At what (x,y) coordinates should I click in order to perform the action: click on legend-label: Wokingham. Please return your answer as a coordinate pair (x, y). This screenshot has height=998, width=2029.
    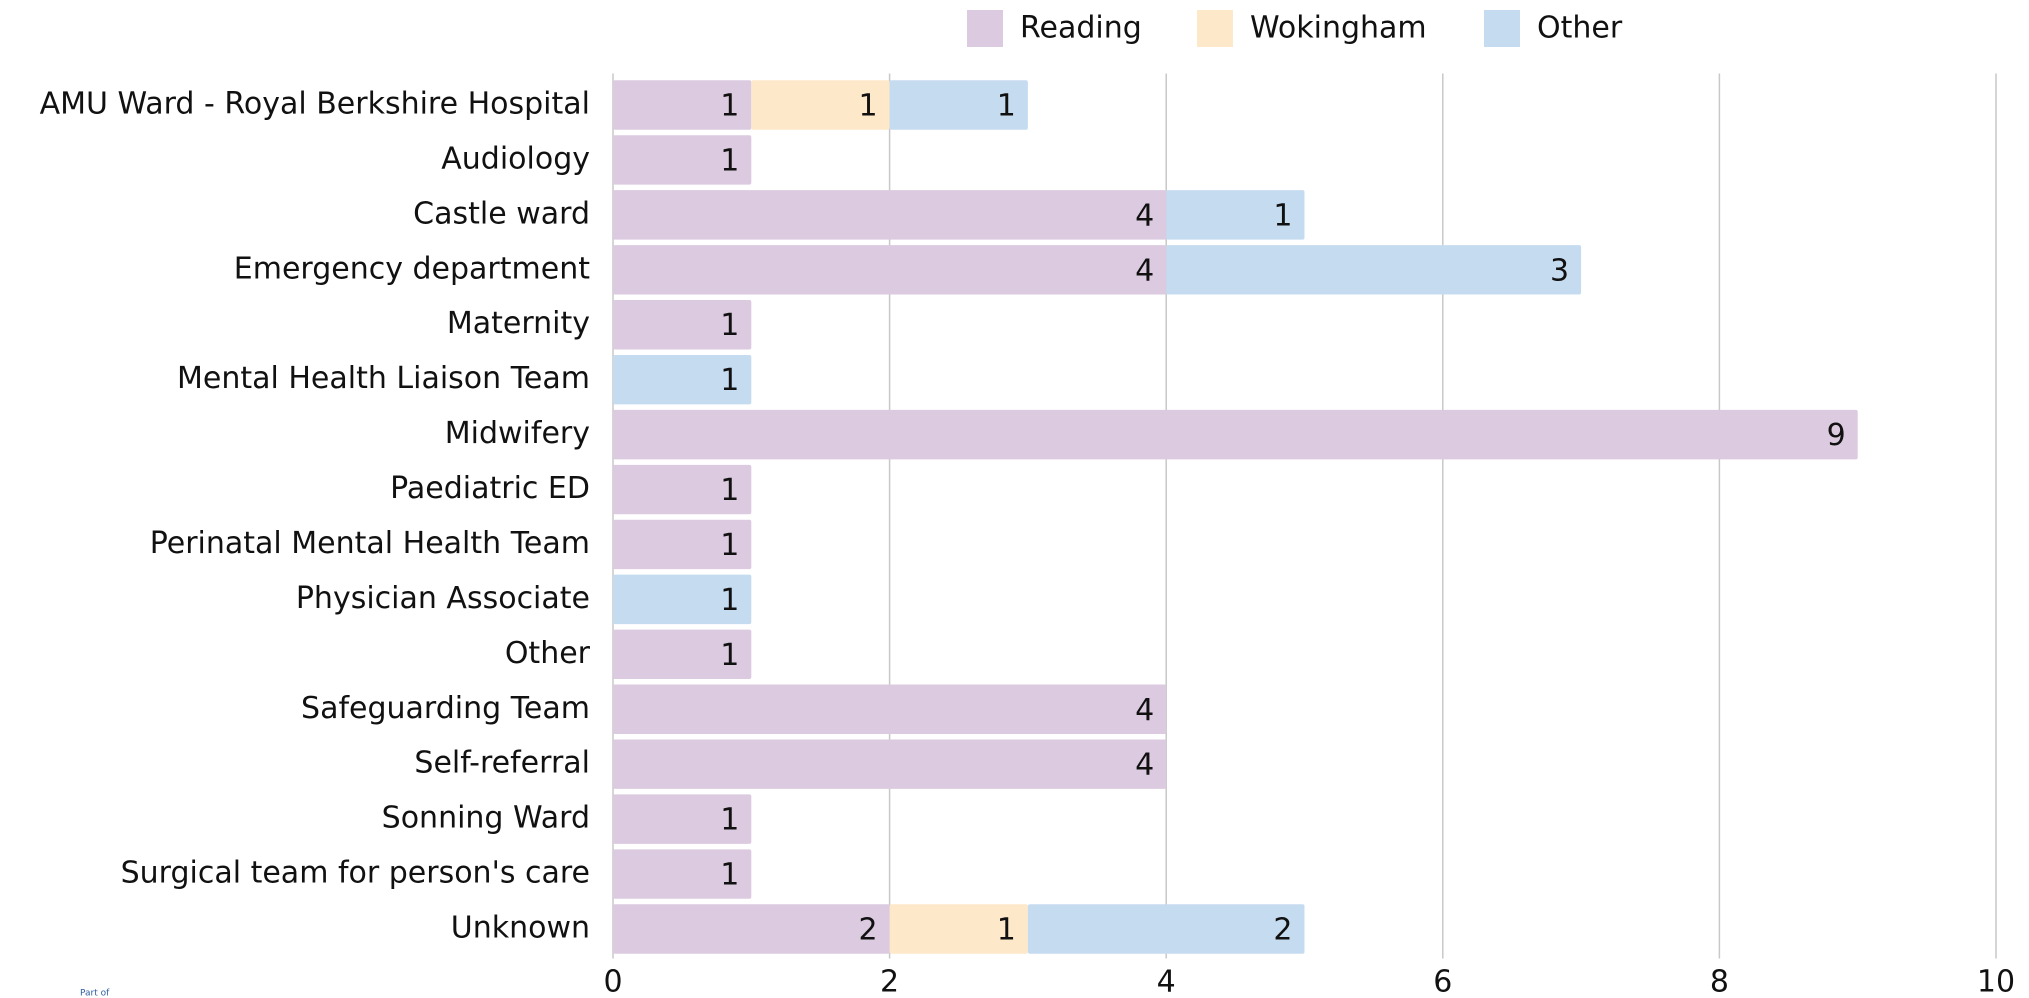
    Looking at the image, I should click on (1338, 28).